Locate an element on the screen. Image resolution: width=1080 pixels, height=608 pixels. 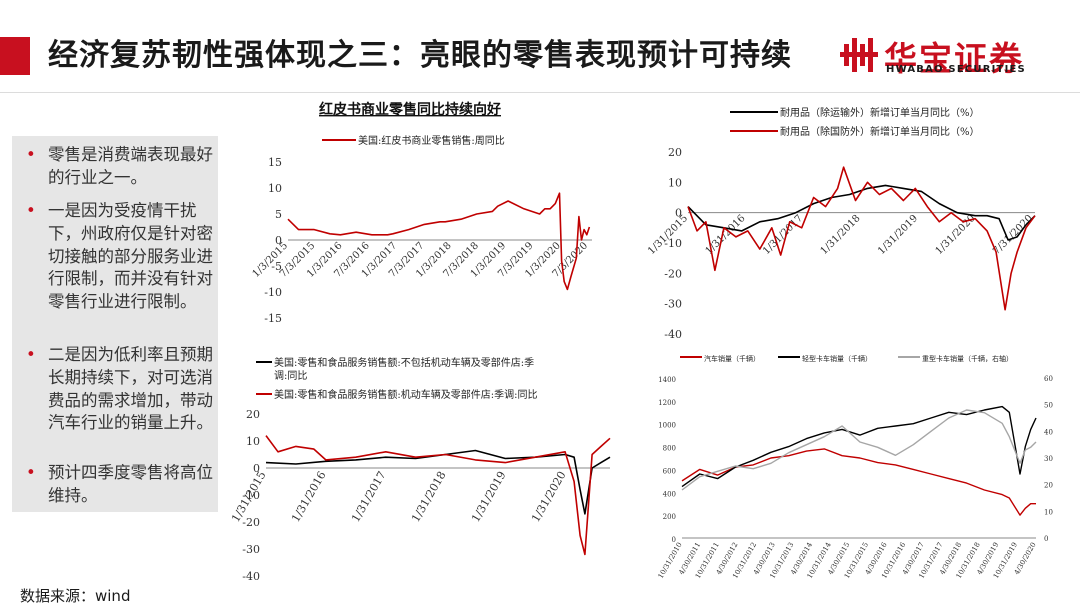
y-tick-label: 400 is located at coordinates (669, 494).